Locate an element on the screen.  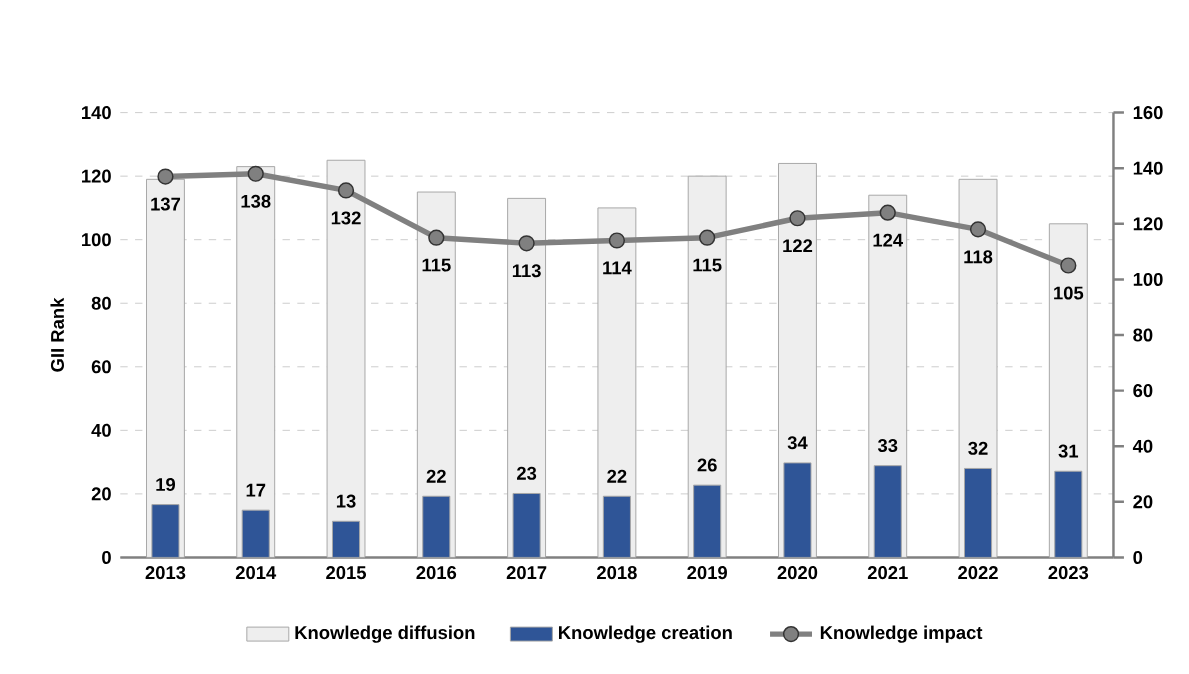
data-label: 105 is located at coordinates (1069, 293).